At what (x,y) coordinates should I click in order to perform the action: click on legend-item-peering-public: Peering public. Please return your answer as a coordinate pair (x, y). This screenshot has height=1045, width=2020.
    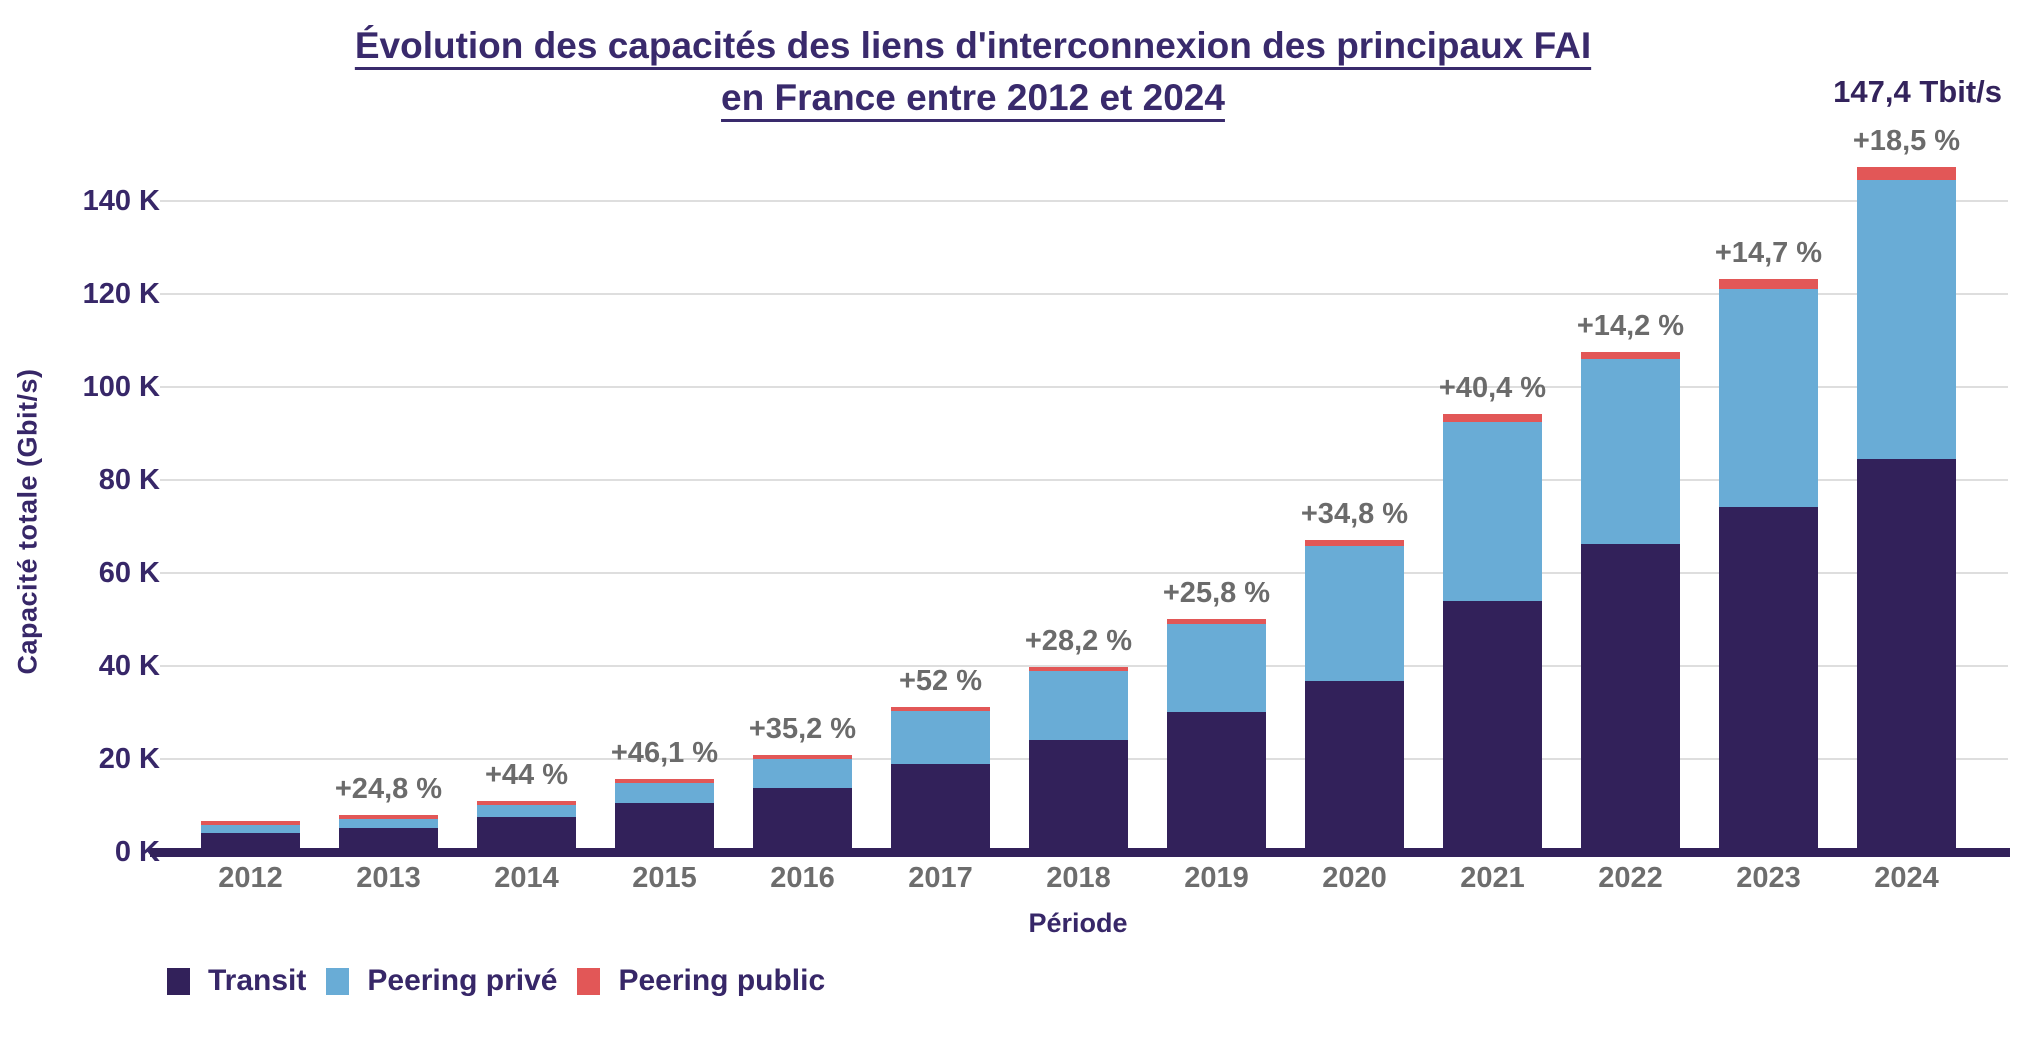
    Looking at the image, I should click on (701, 981).